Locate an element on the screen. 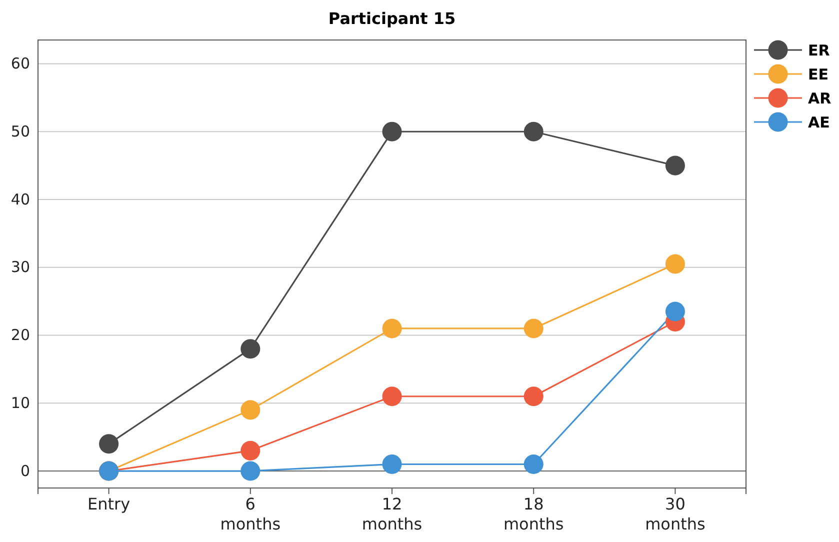 The image size is (839, 542). x-tick-label: 18 months is located at coordinates (533, 514).